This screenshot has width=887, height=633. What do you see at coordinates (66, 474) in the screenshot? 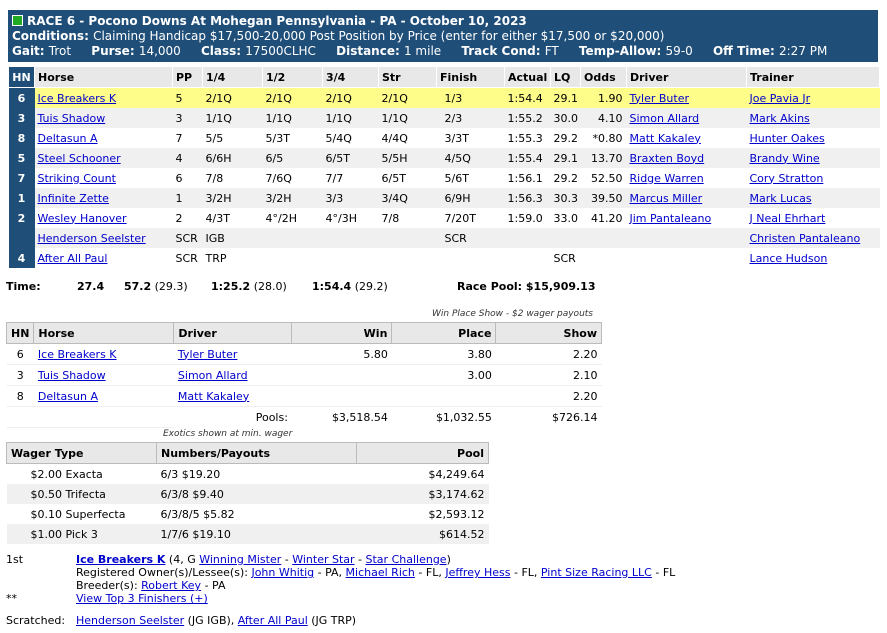
I see `exotic-type: $2.00 Exacta` at bounding box center [66, 474].